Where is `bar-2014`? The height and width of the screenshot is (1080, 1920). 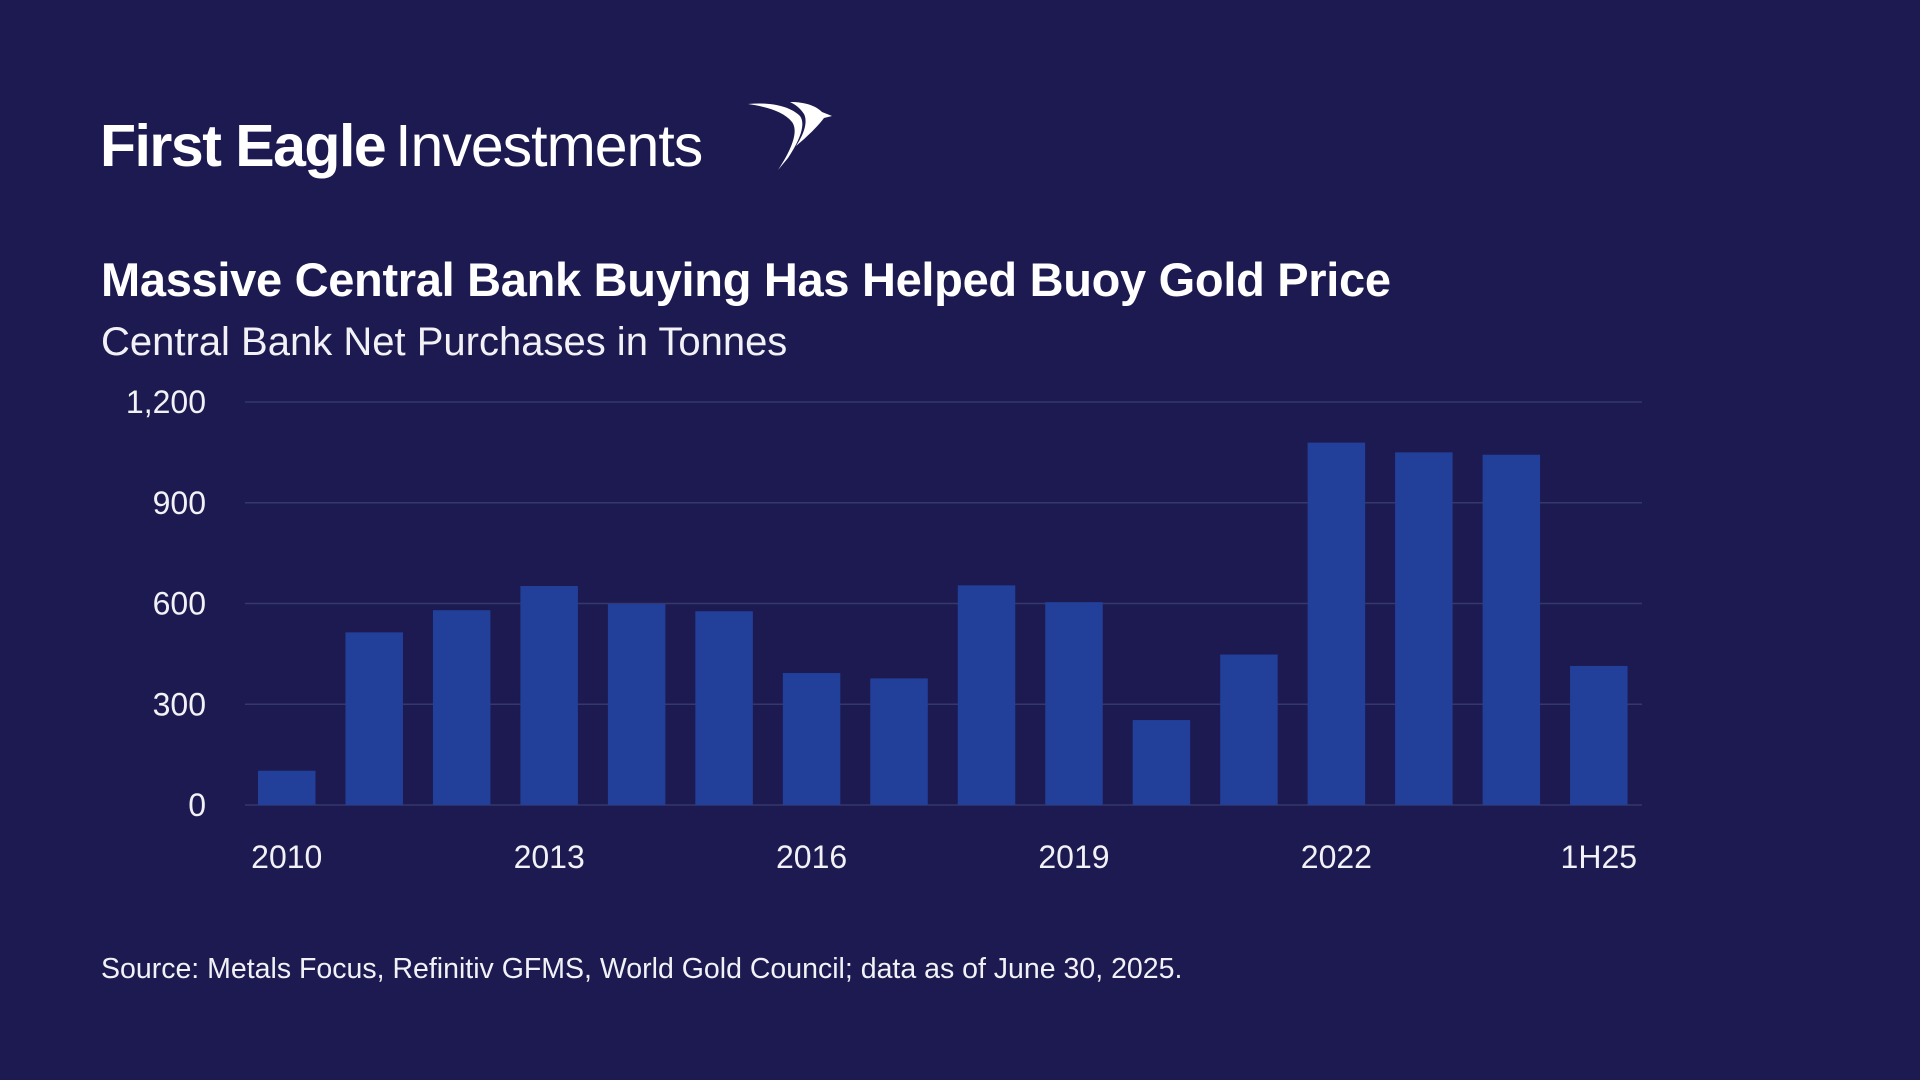
bar-2014 is located at coordinates (636, 704).